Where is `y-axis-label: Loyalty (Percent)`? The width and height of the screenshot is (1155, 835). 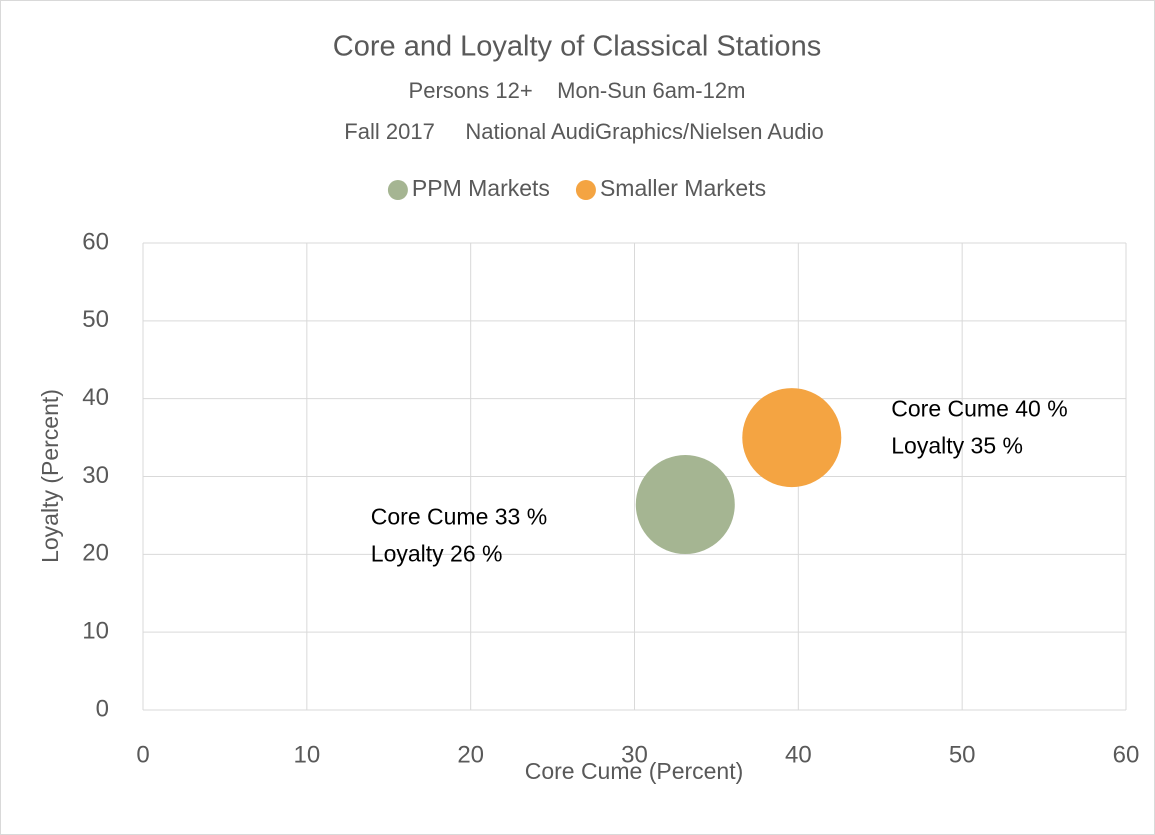
y-axis-label: Loyalty (Percent) is located at coordinates (50, 476).